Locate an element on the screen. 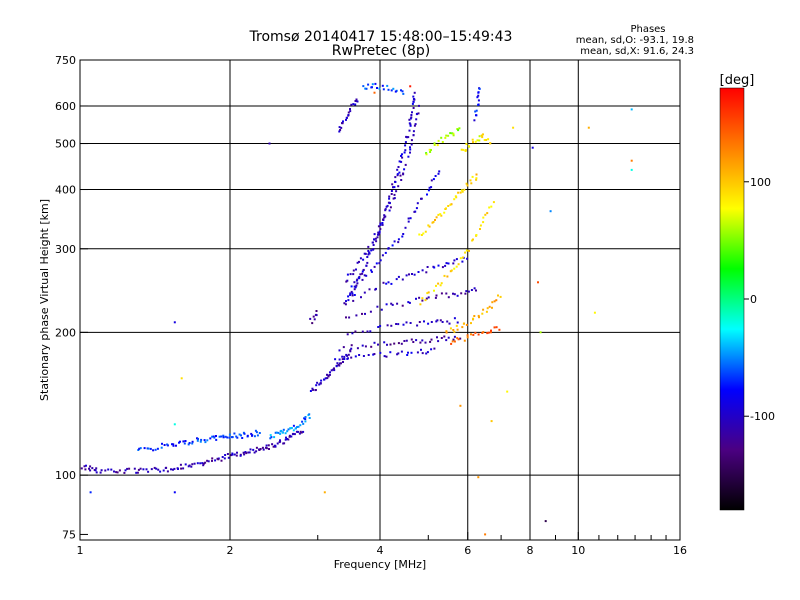 Image resolution: width=800 pixels, height=600 pixels. x-axis-label: Frequency [MHz] is located at coordinates (380, 564).